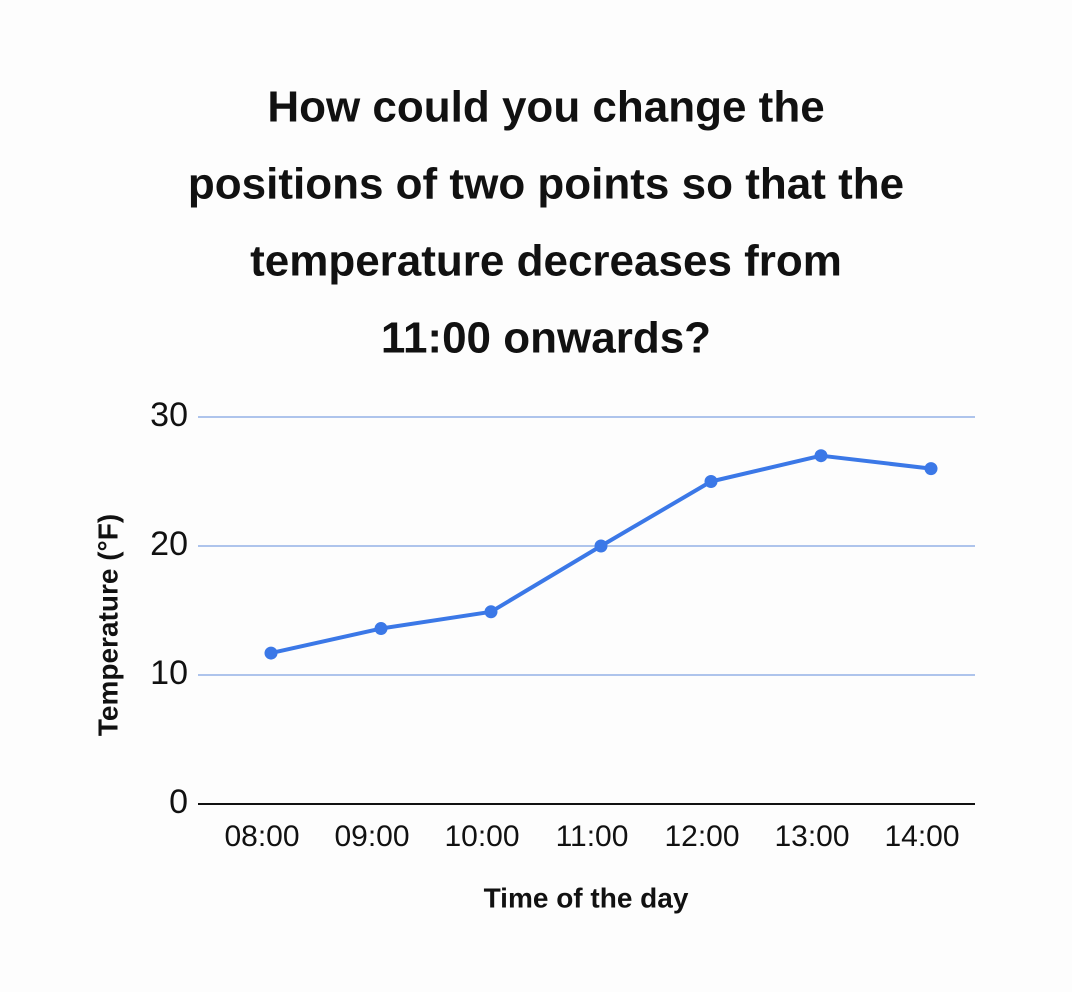 This screenshot has width=1072, height=992. I want to click on y-tick-label: 0, so click(178, 802).